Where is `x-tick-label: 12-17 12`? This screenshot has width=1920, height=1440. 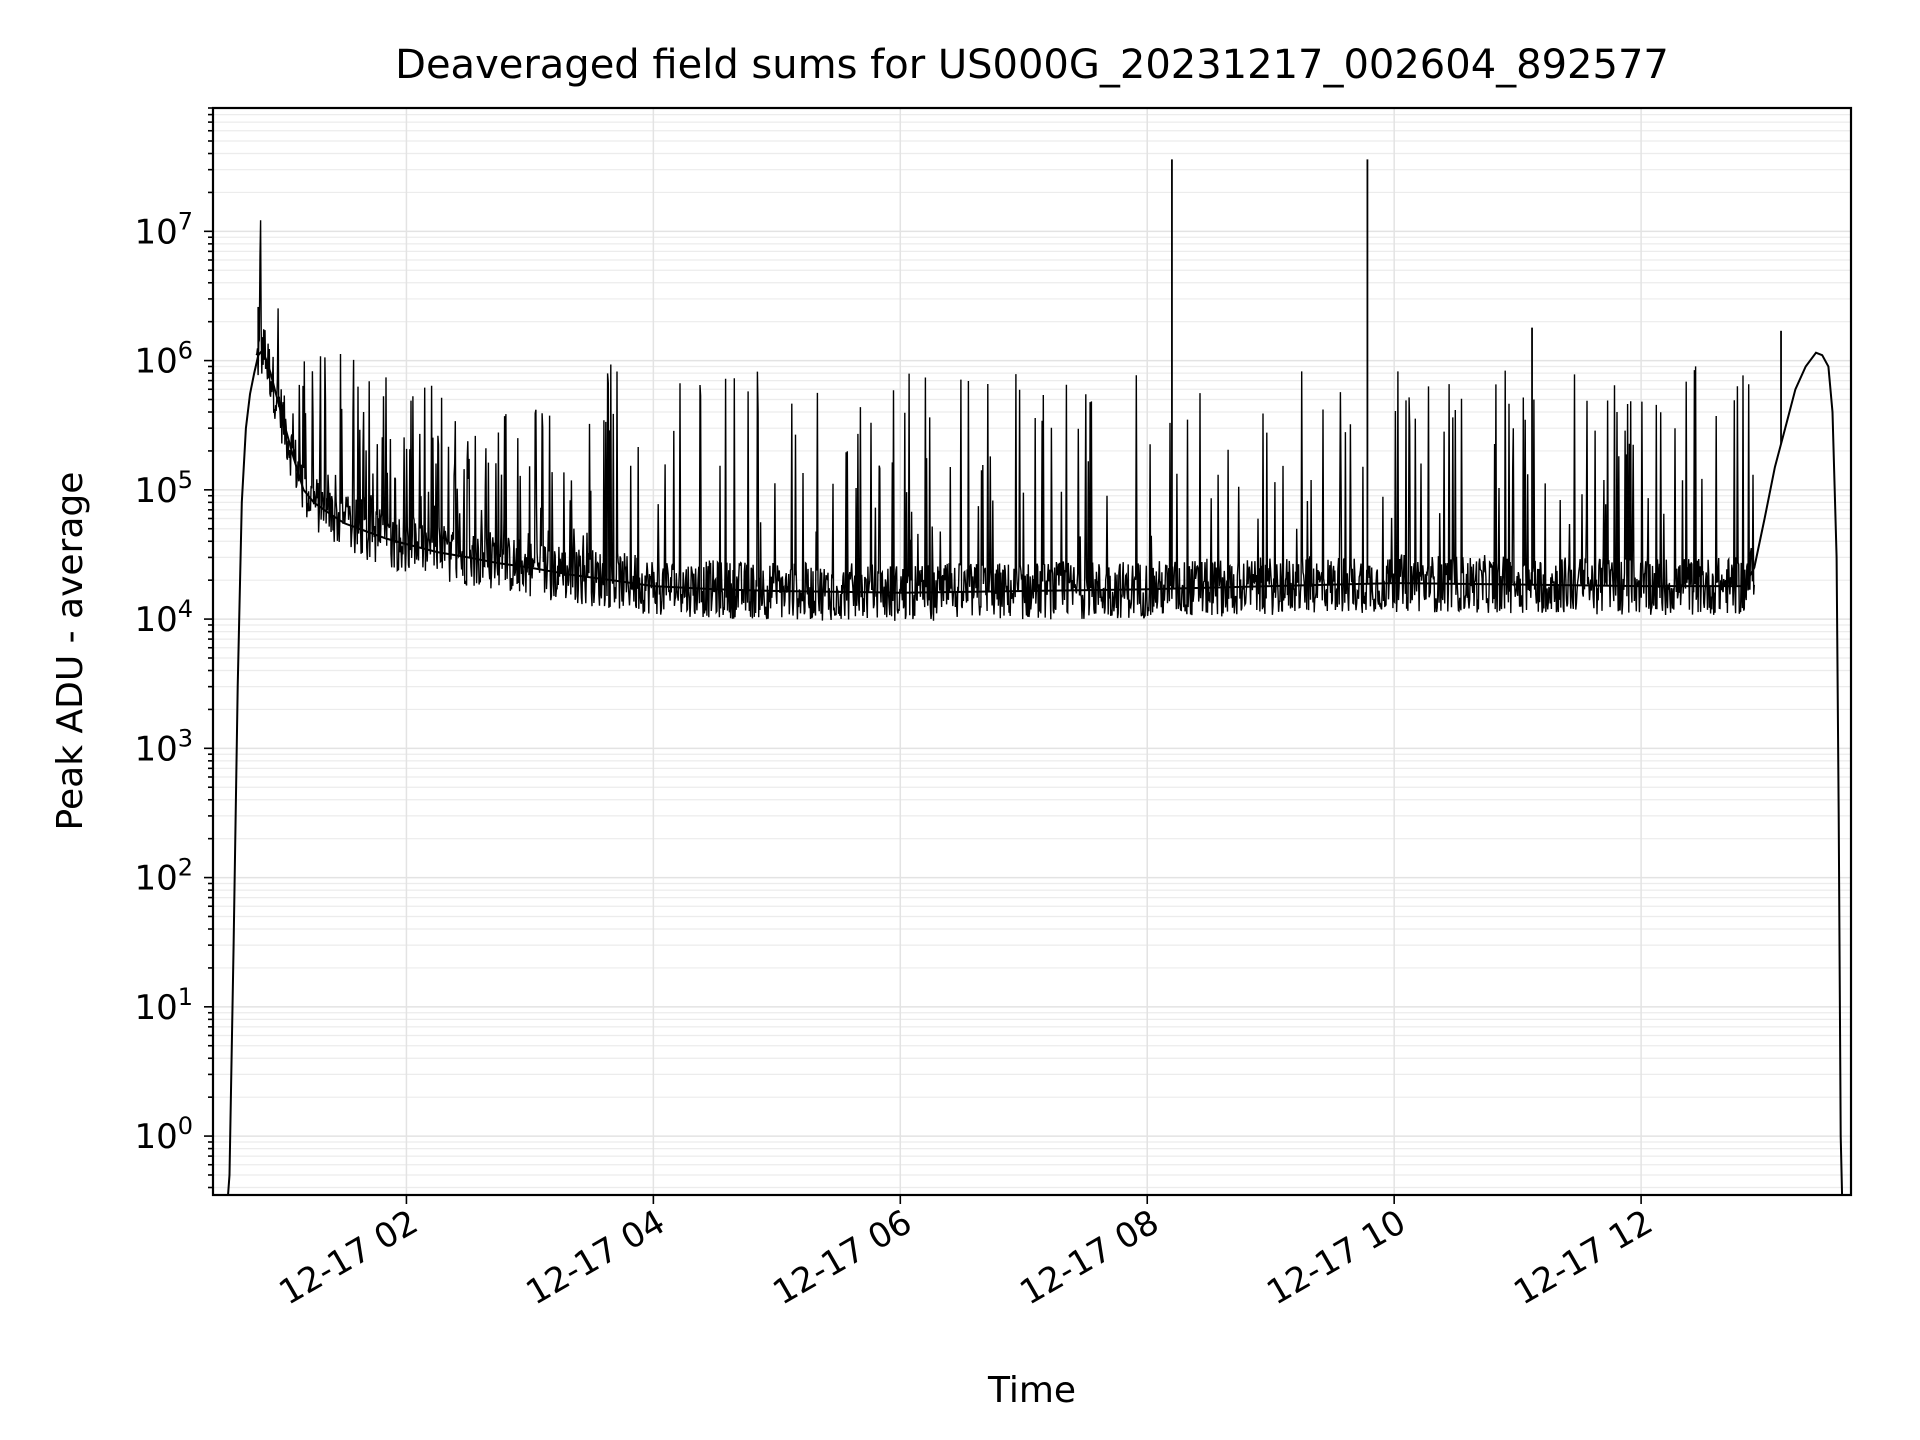 x-tick-label: 12-17 12 is located at coordinates (1583, 1257).